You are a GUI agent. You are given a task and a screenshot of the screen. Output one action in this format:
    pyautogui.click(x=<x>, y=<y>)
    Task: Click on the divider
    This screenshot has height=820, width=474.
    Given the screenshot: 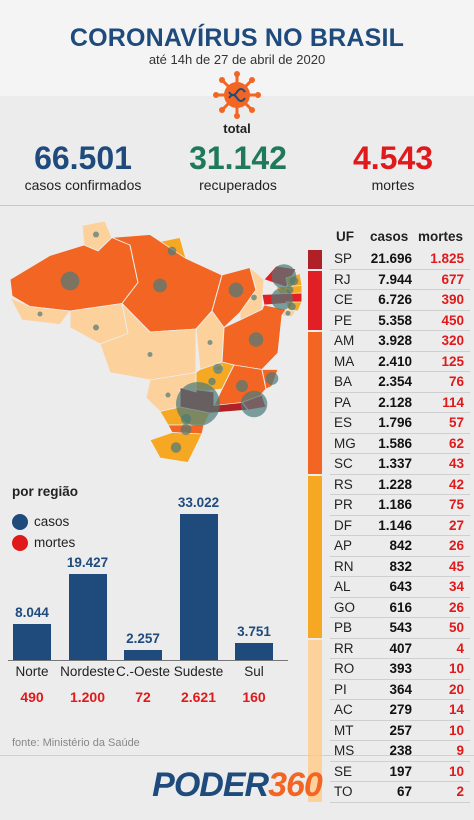 What is the action you would take?
    pyautogui.click(x=237, y=205)
    